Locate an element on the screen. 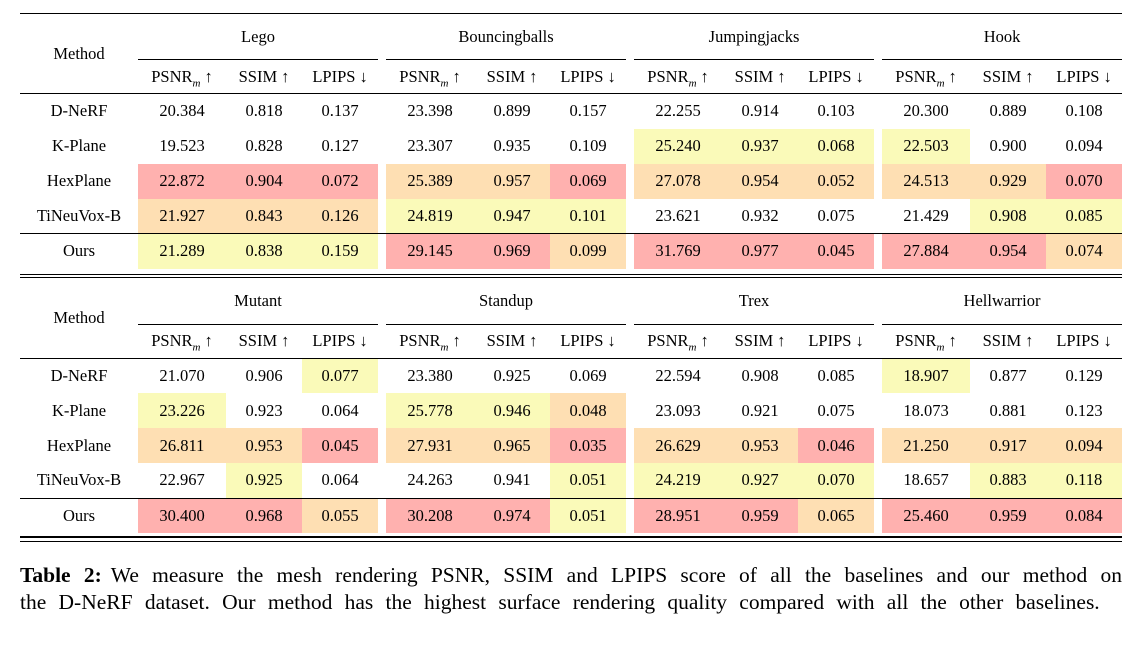 The height and width of the screenshot is (668, 1142). metric-value-cell: 0.065 is located at coordinates (836, 515).